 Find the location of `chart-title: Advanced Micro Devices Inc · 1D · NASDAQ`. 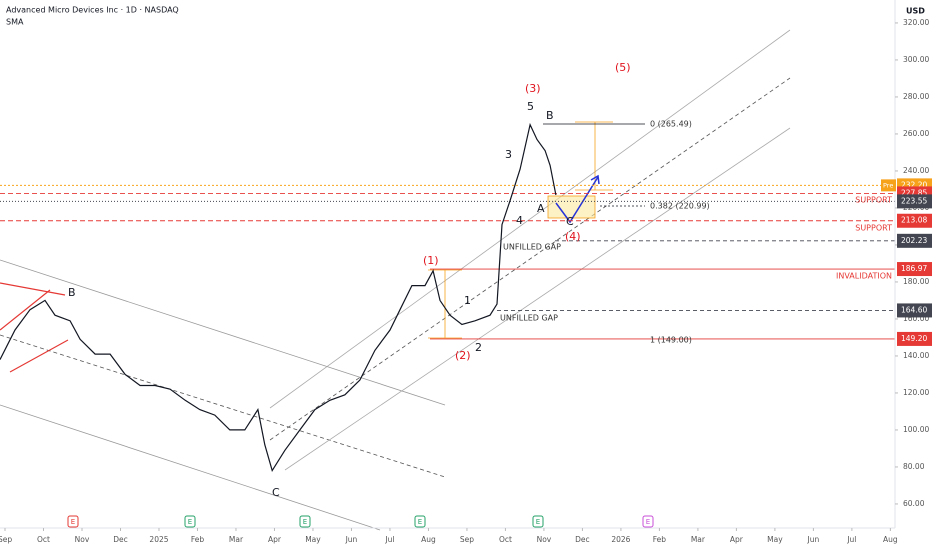

chart-title: Advanced Micro Devices Inc · 1D · NASDAQ is located at coordinates (92, 10).